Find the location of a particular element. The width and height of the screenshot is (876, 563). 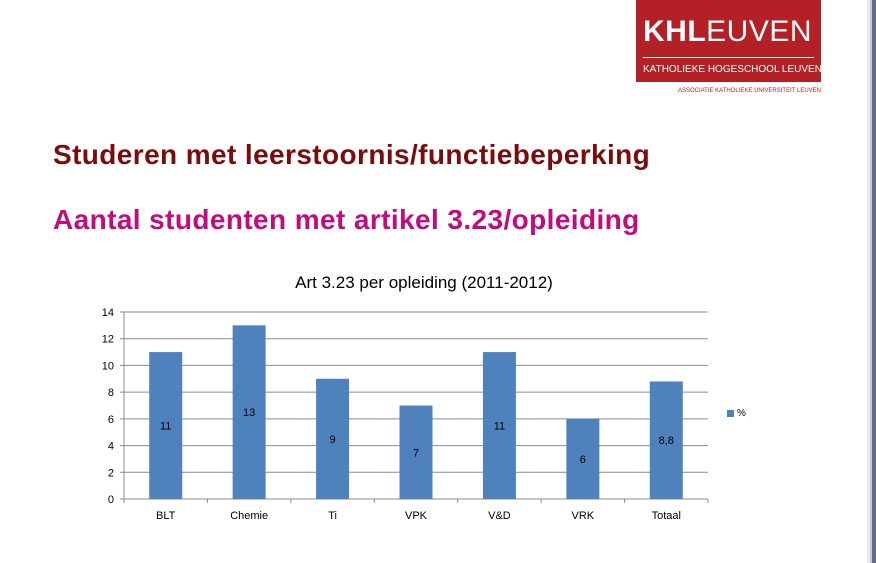

khleuven-logo: KHLEUVEN KATHOLIEKE HOGESCHOOL LEUVEN is located at coordinates (729, 41).